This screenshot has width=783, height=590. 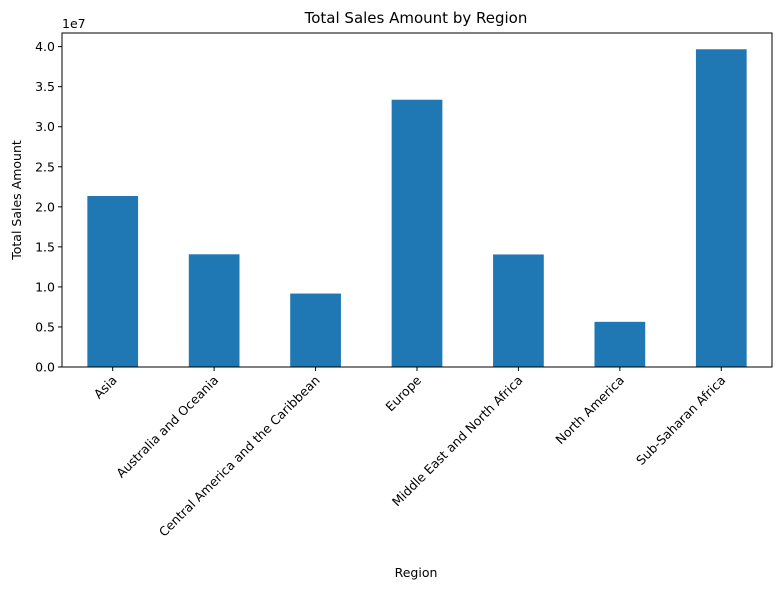 I want to click on bar-north-america, so click(x=620, y=344).